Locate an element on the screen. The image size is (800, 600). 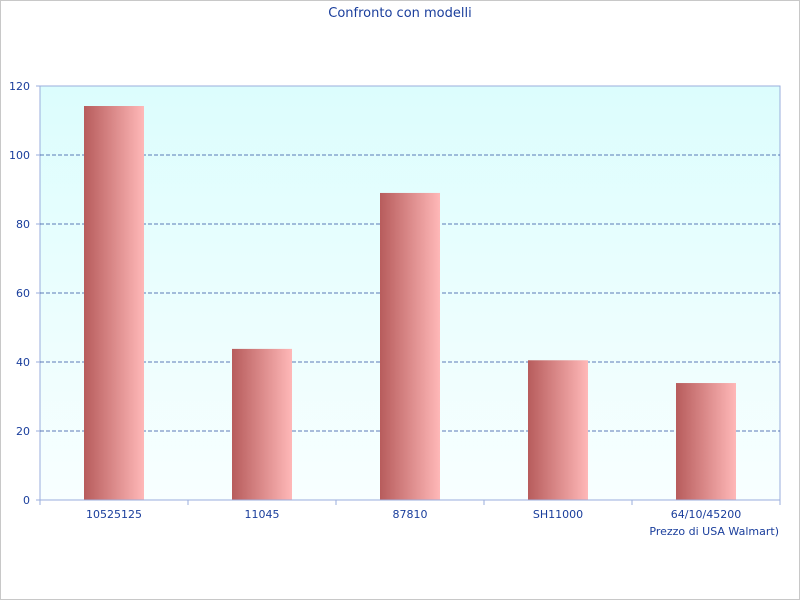
y-tick-label: 20 is located at coordinates (23, 431).